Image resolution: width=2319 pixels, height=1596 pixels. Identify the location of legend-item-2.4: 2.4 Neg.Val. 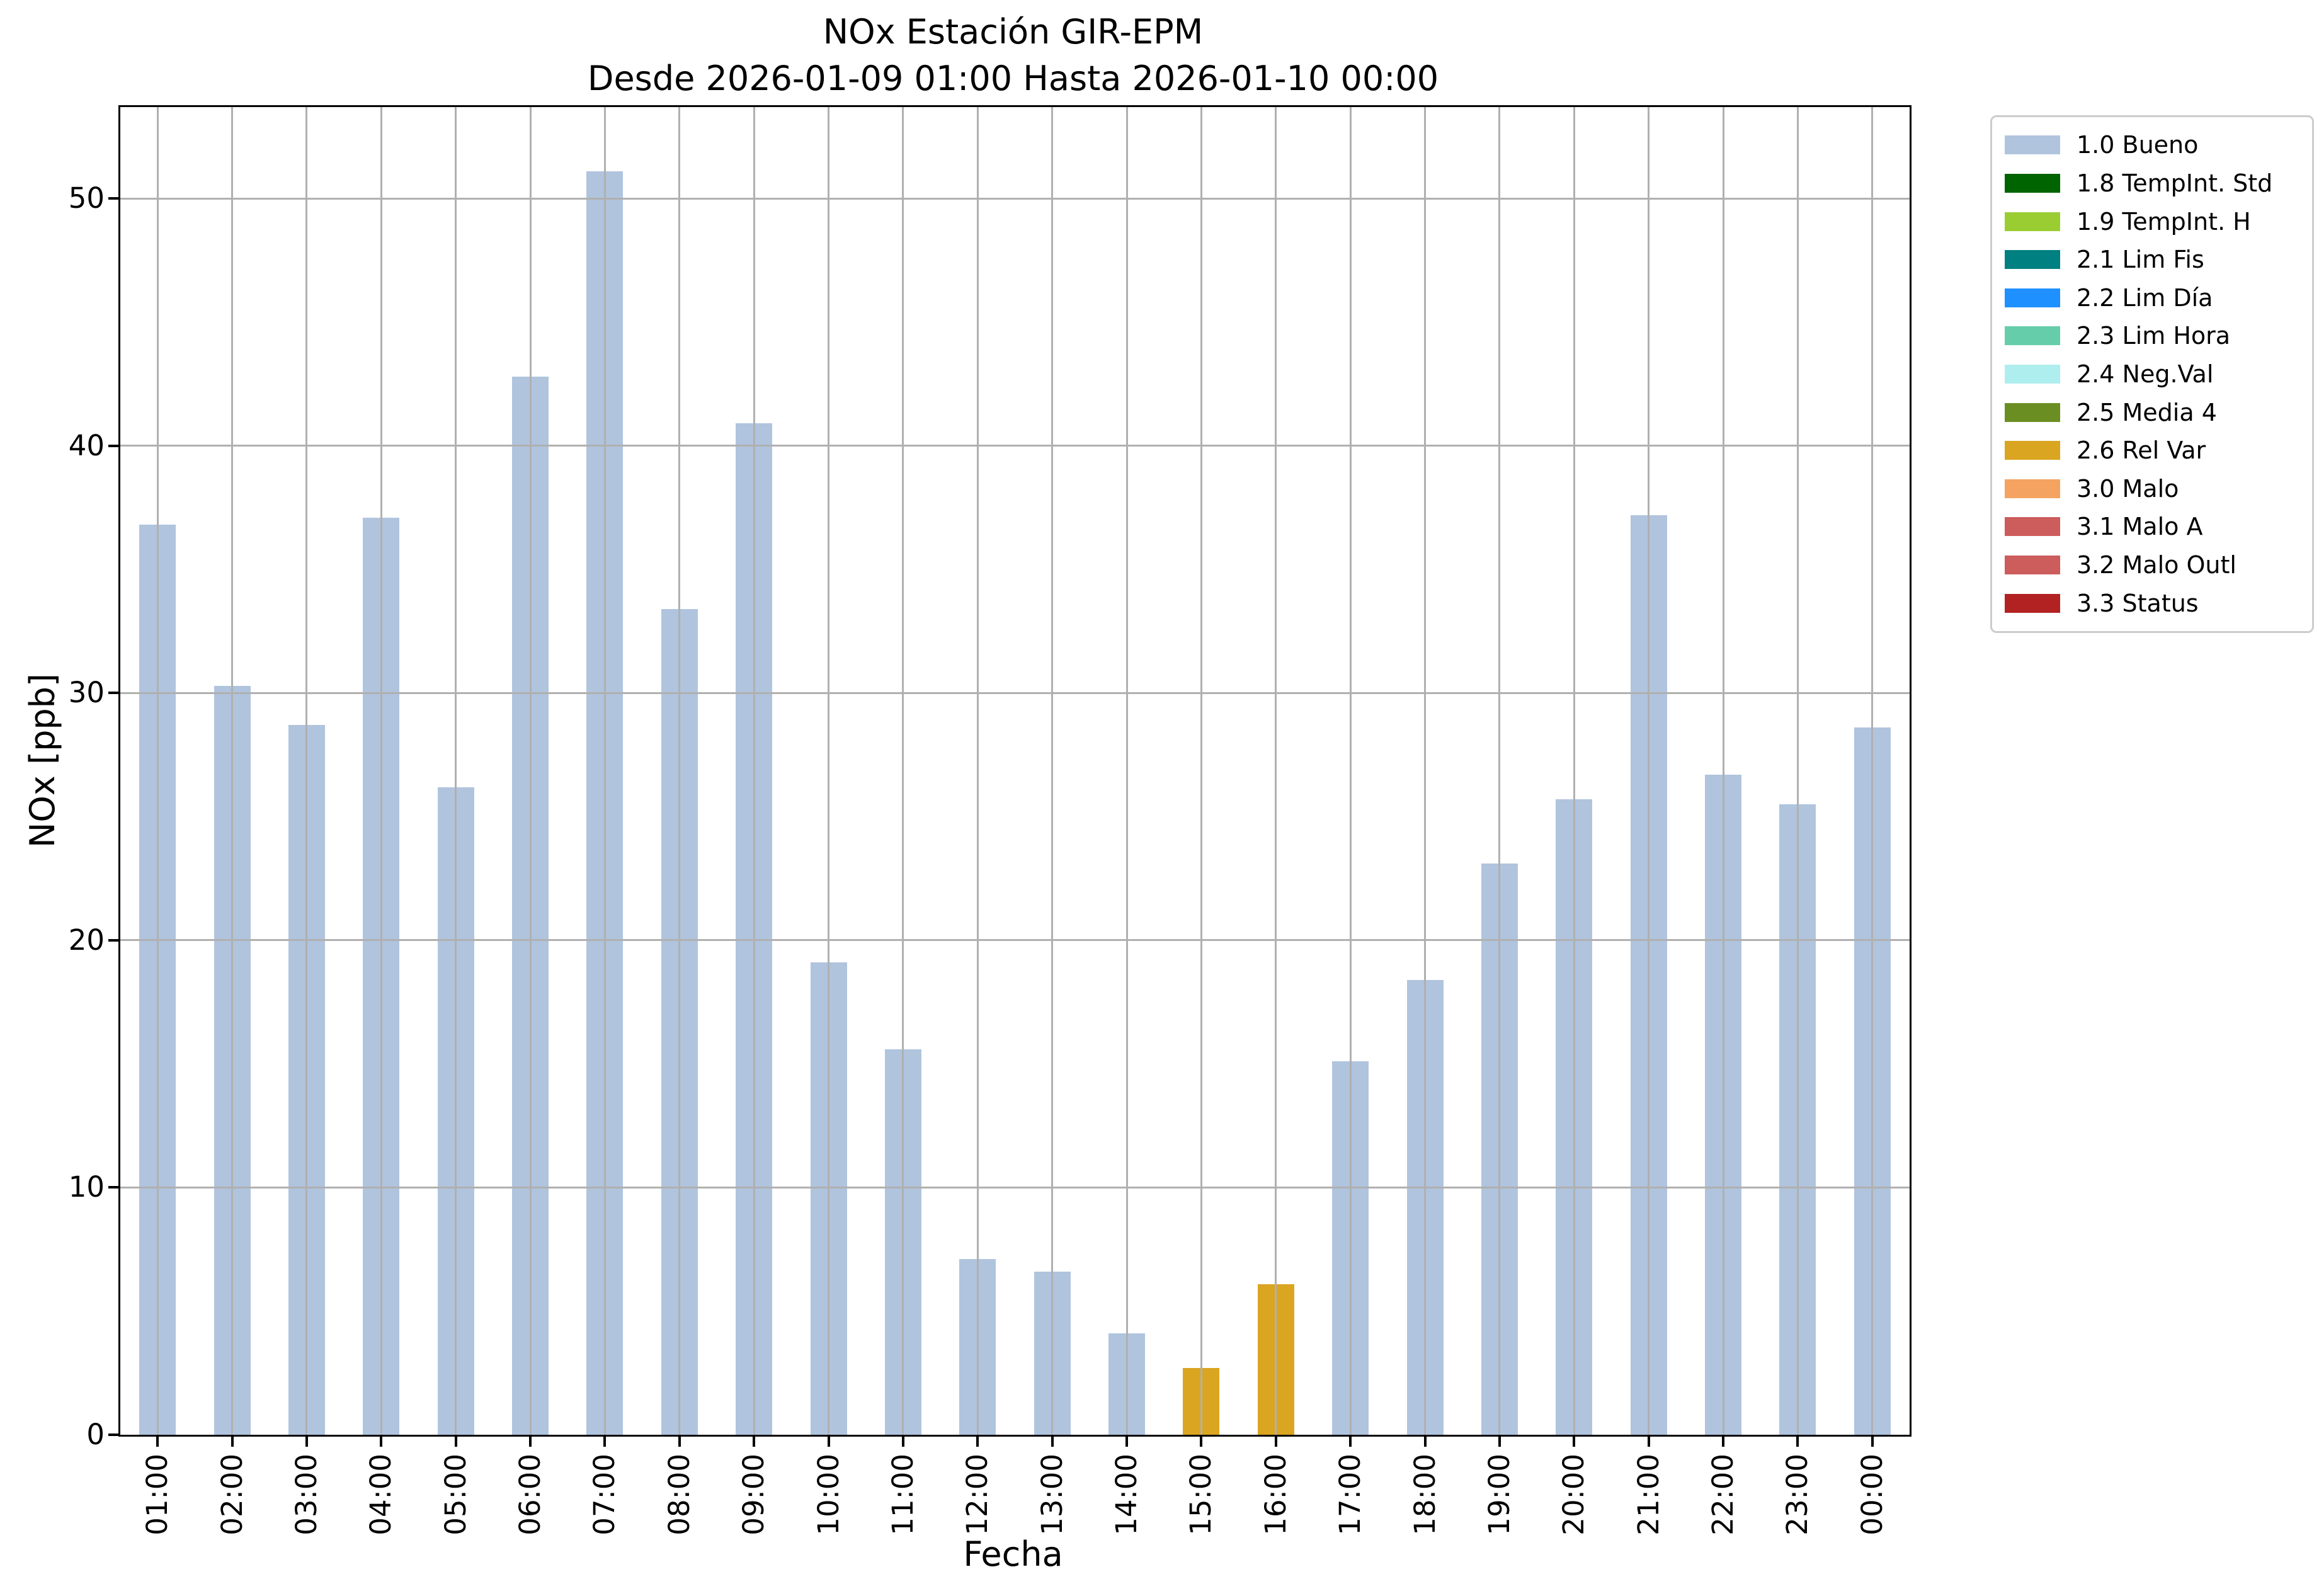
(2152, 374).